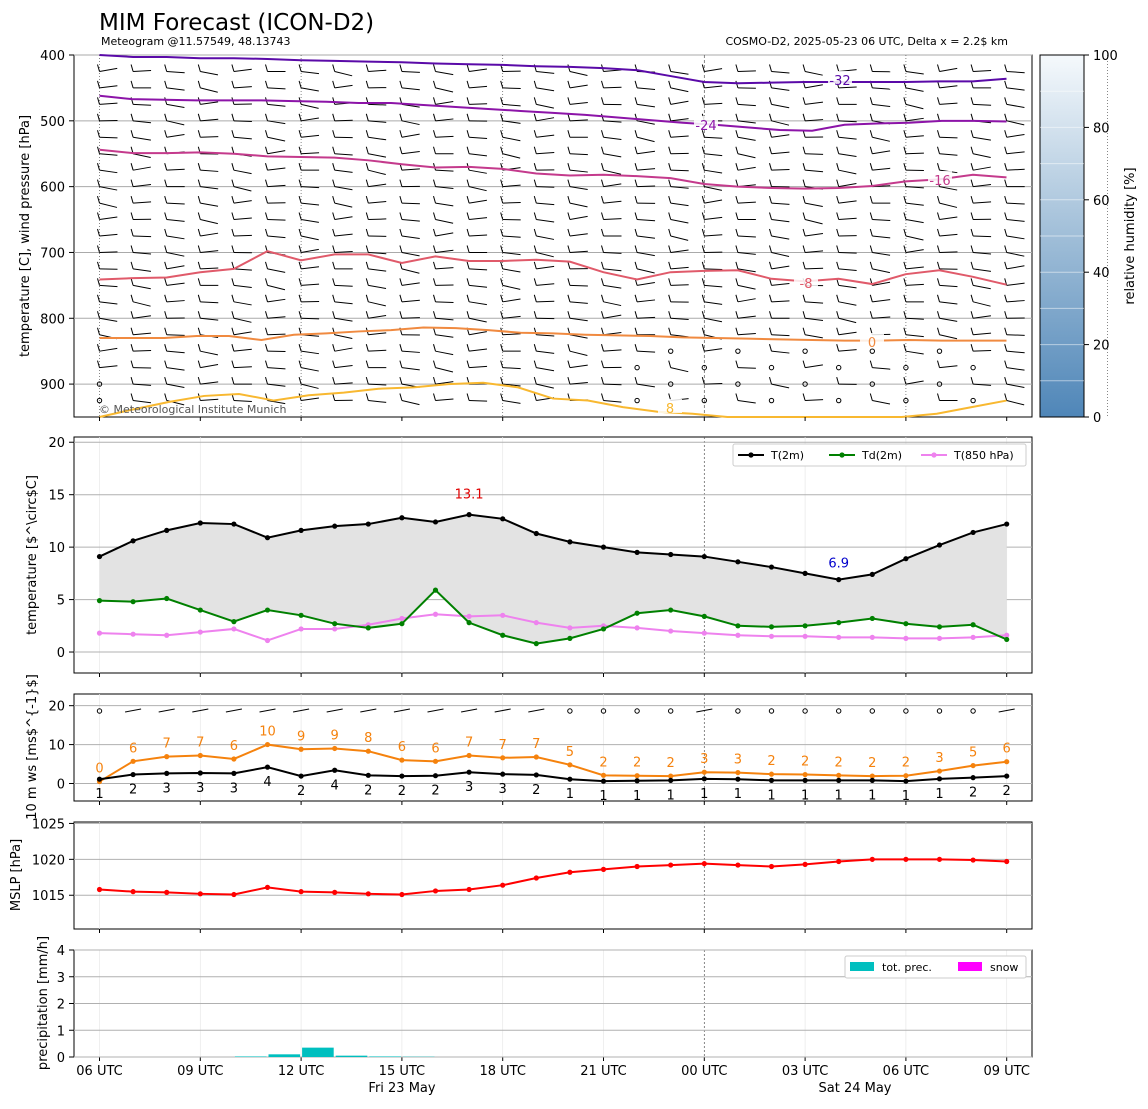 The width and height of the screenshot is (1148, 1109). What do you see at coordinates (469, 495) in the screenshot?
I see `max-temp-label: 13.1` at bounding box center [469, 495].